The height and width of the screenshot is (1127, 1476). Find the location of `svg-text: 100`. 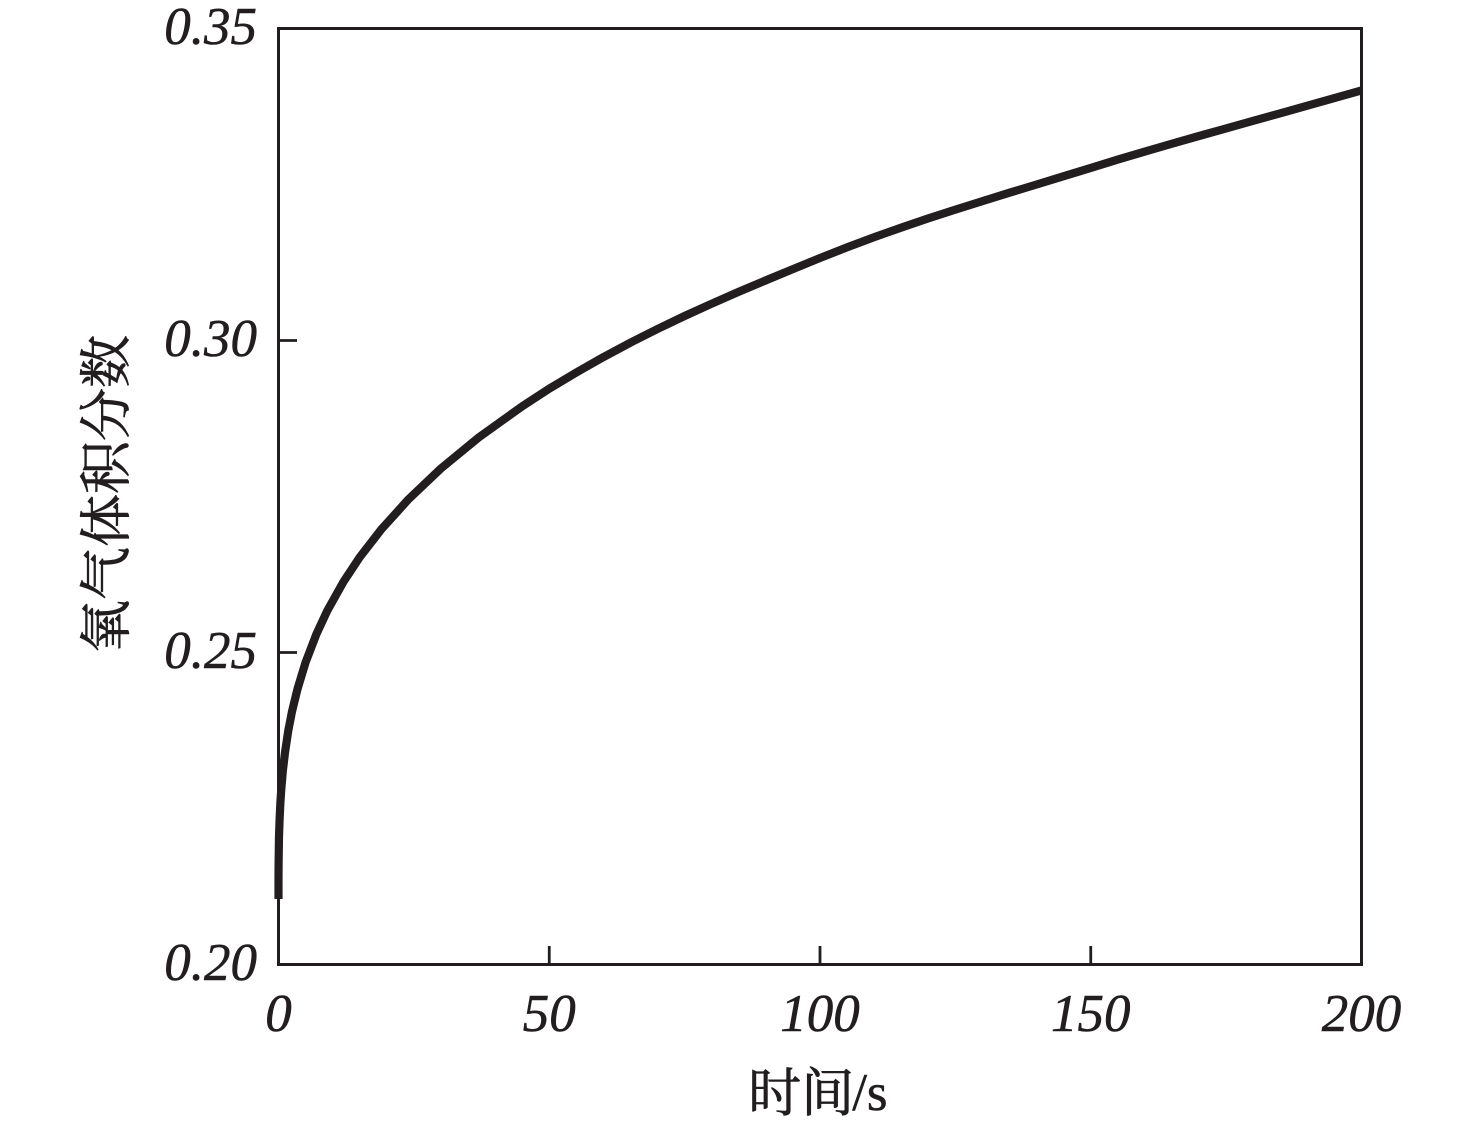

svg-text: 100 is located at coordinates (820, 1014).